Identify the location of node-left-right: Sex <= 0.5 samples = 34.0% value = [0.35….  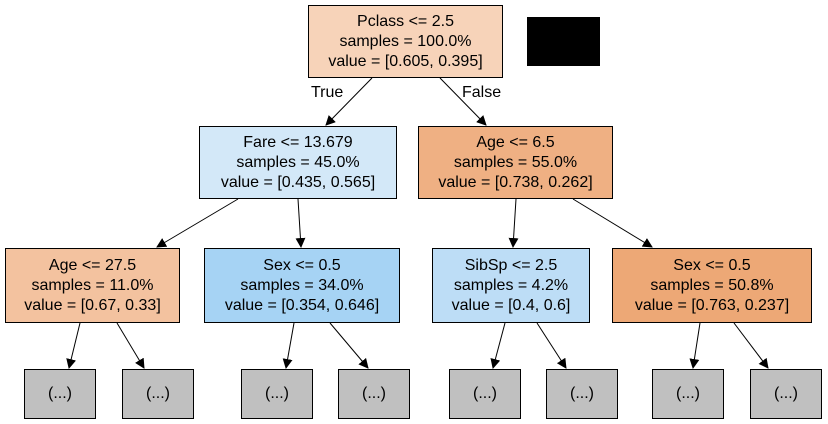
(302, 285).